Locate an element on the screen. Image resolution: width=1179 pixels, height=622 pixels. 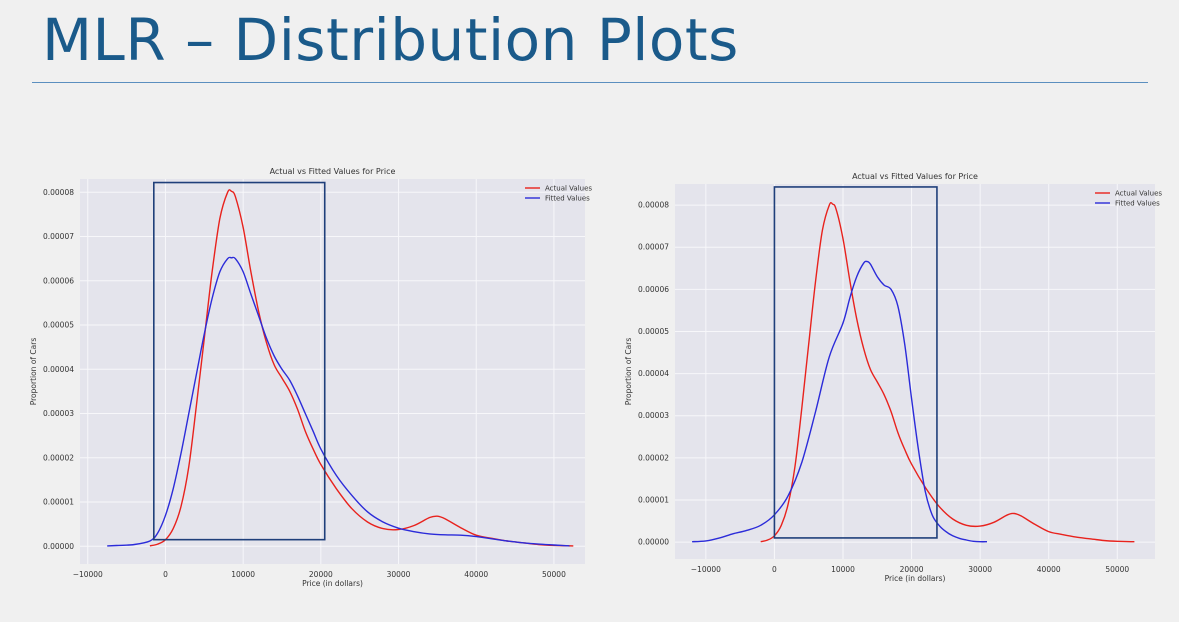
slide-title: MLR – Distribution Plots is located at coordinates (390, 40).